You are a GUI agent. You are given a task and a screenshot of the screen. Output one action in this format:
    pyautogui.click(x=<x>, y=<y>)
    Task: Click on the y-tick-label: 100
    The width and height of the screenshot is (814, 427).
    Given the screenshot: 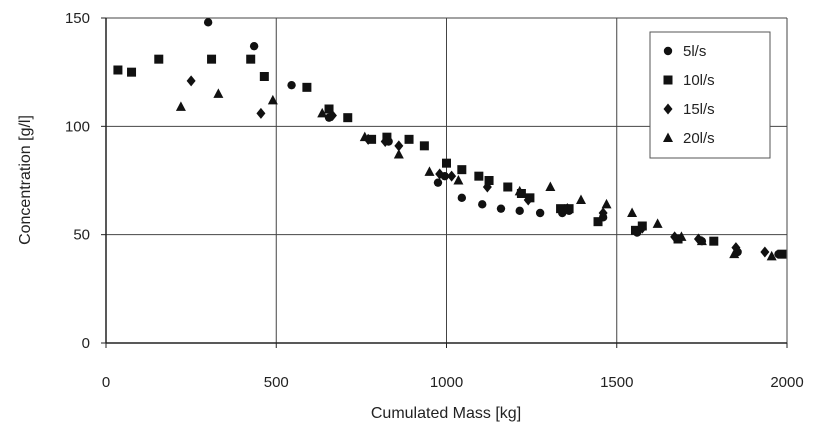 What is the action you would take?
    pyautogui.click(x=77, y=126)
    